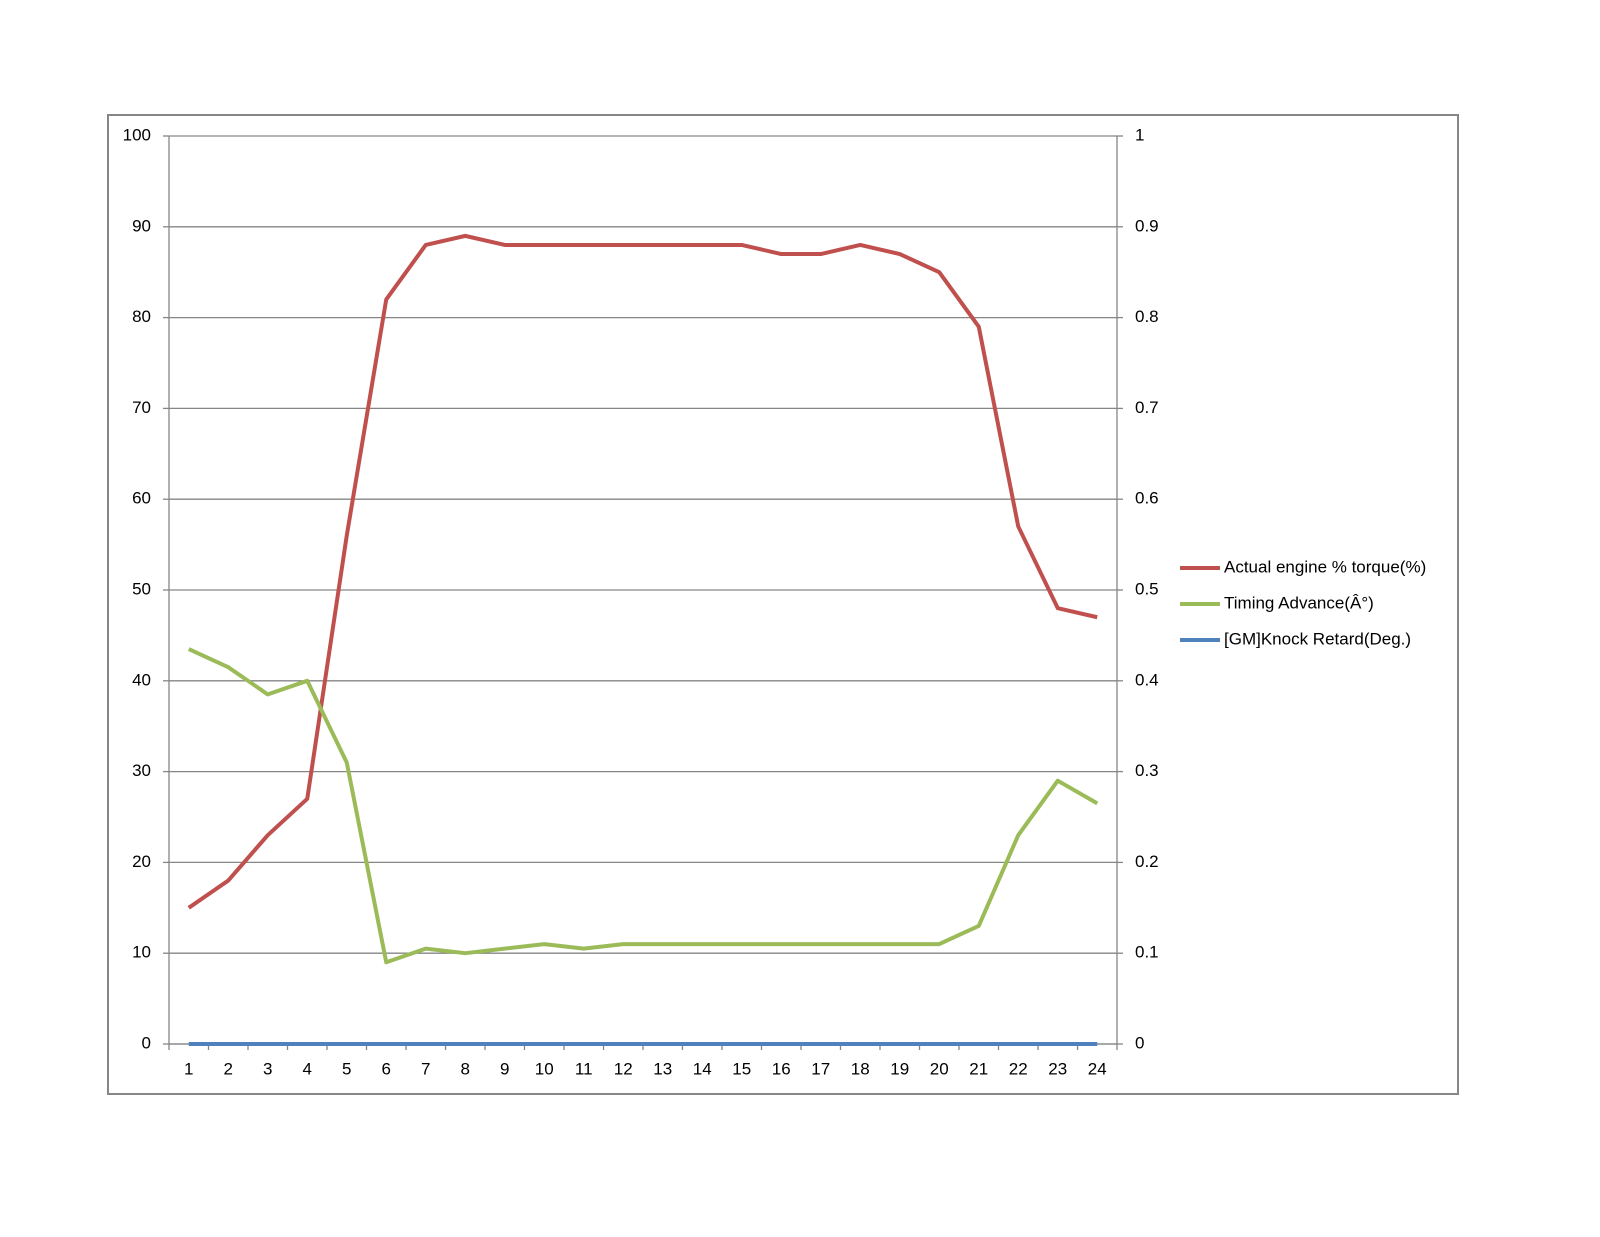  What do you see at coordinates (307, 1068) in the screenshot?
I see `x-tick-label: 4` at bounding box center [307, 1068].